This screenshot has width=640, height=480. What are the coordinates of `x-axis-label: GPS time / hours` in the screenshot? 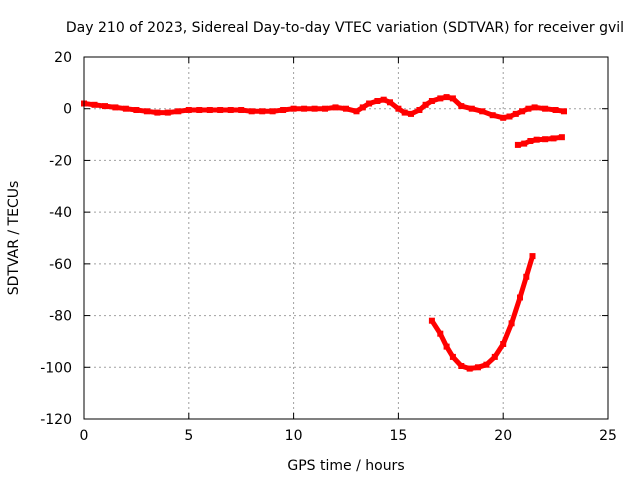 It's located at (345, 466).